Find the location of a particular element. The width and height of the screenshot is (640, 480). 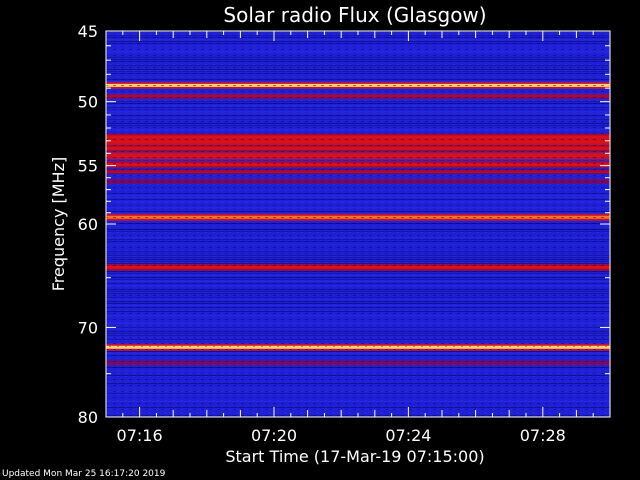

x-tick-label: 07:28 is located at coordinates (543, 435).